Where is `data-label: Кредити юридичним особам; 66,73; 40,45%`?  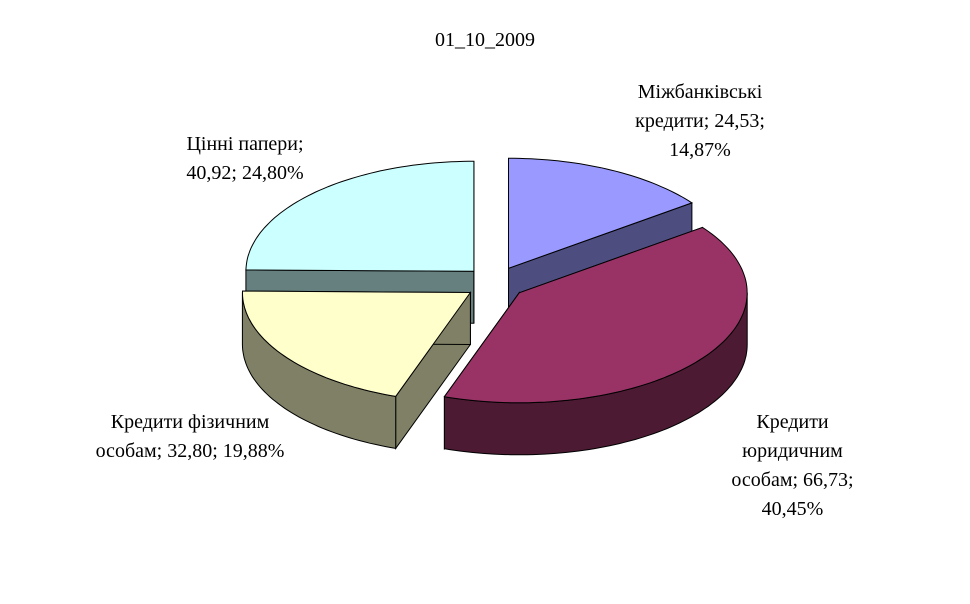
data-label: Кредити юридичним особам; 66,73; 40,45% is located at coordinates (792, 465).